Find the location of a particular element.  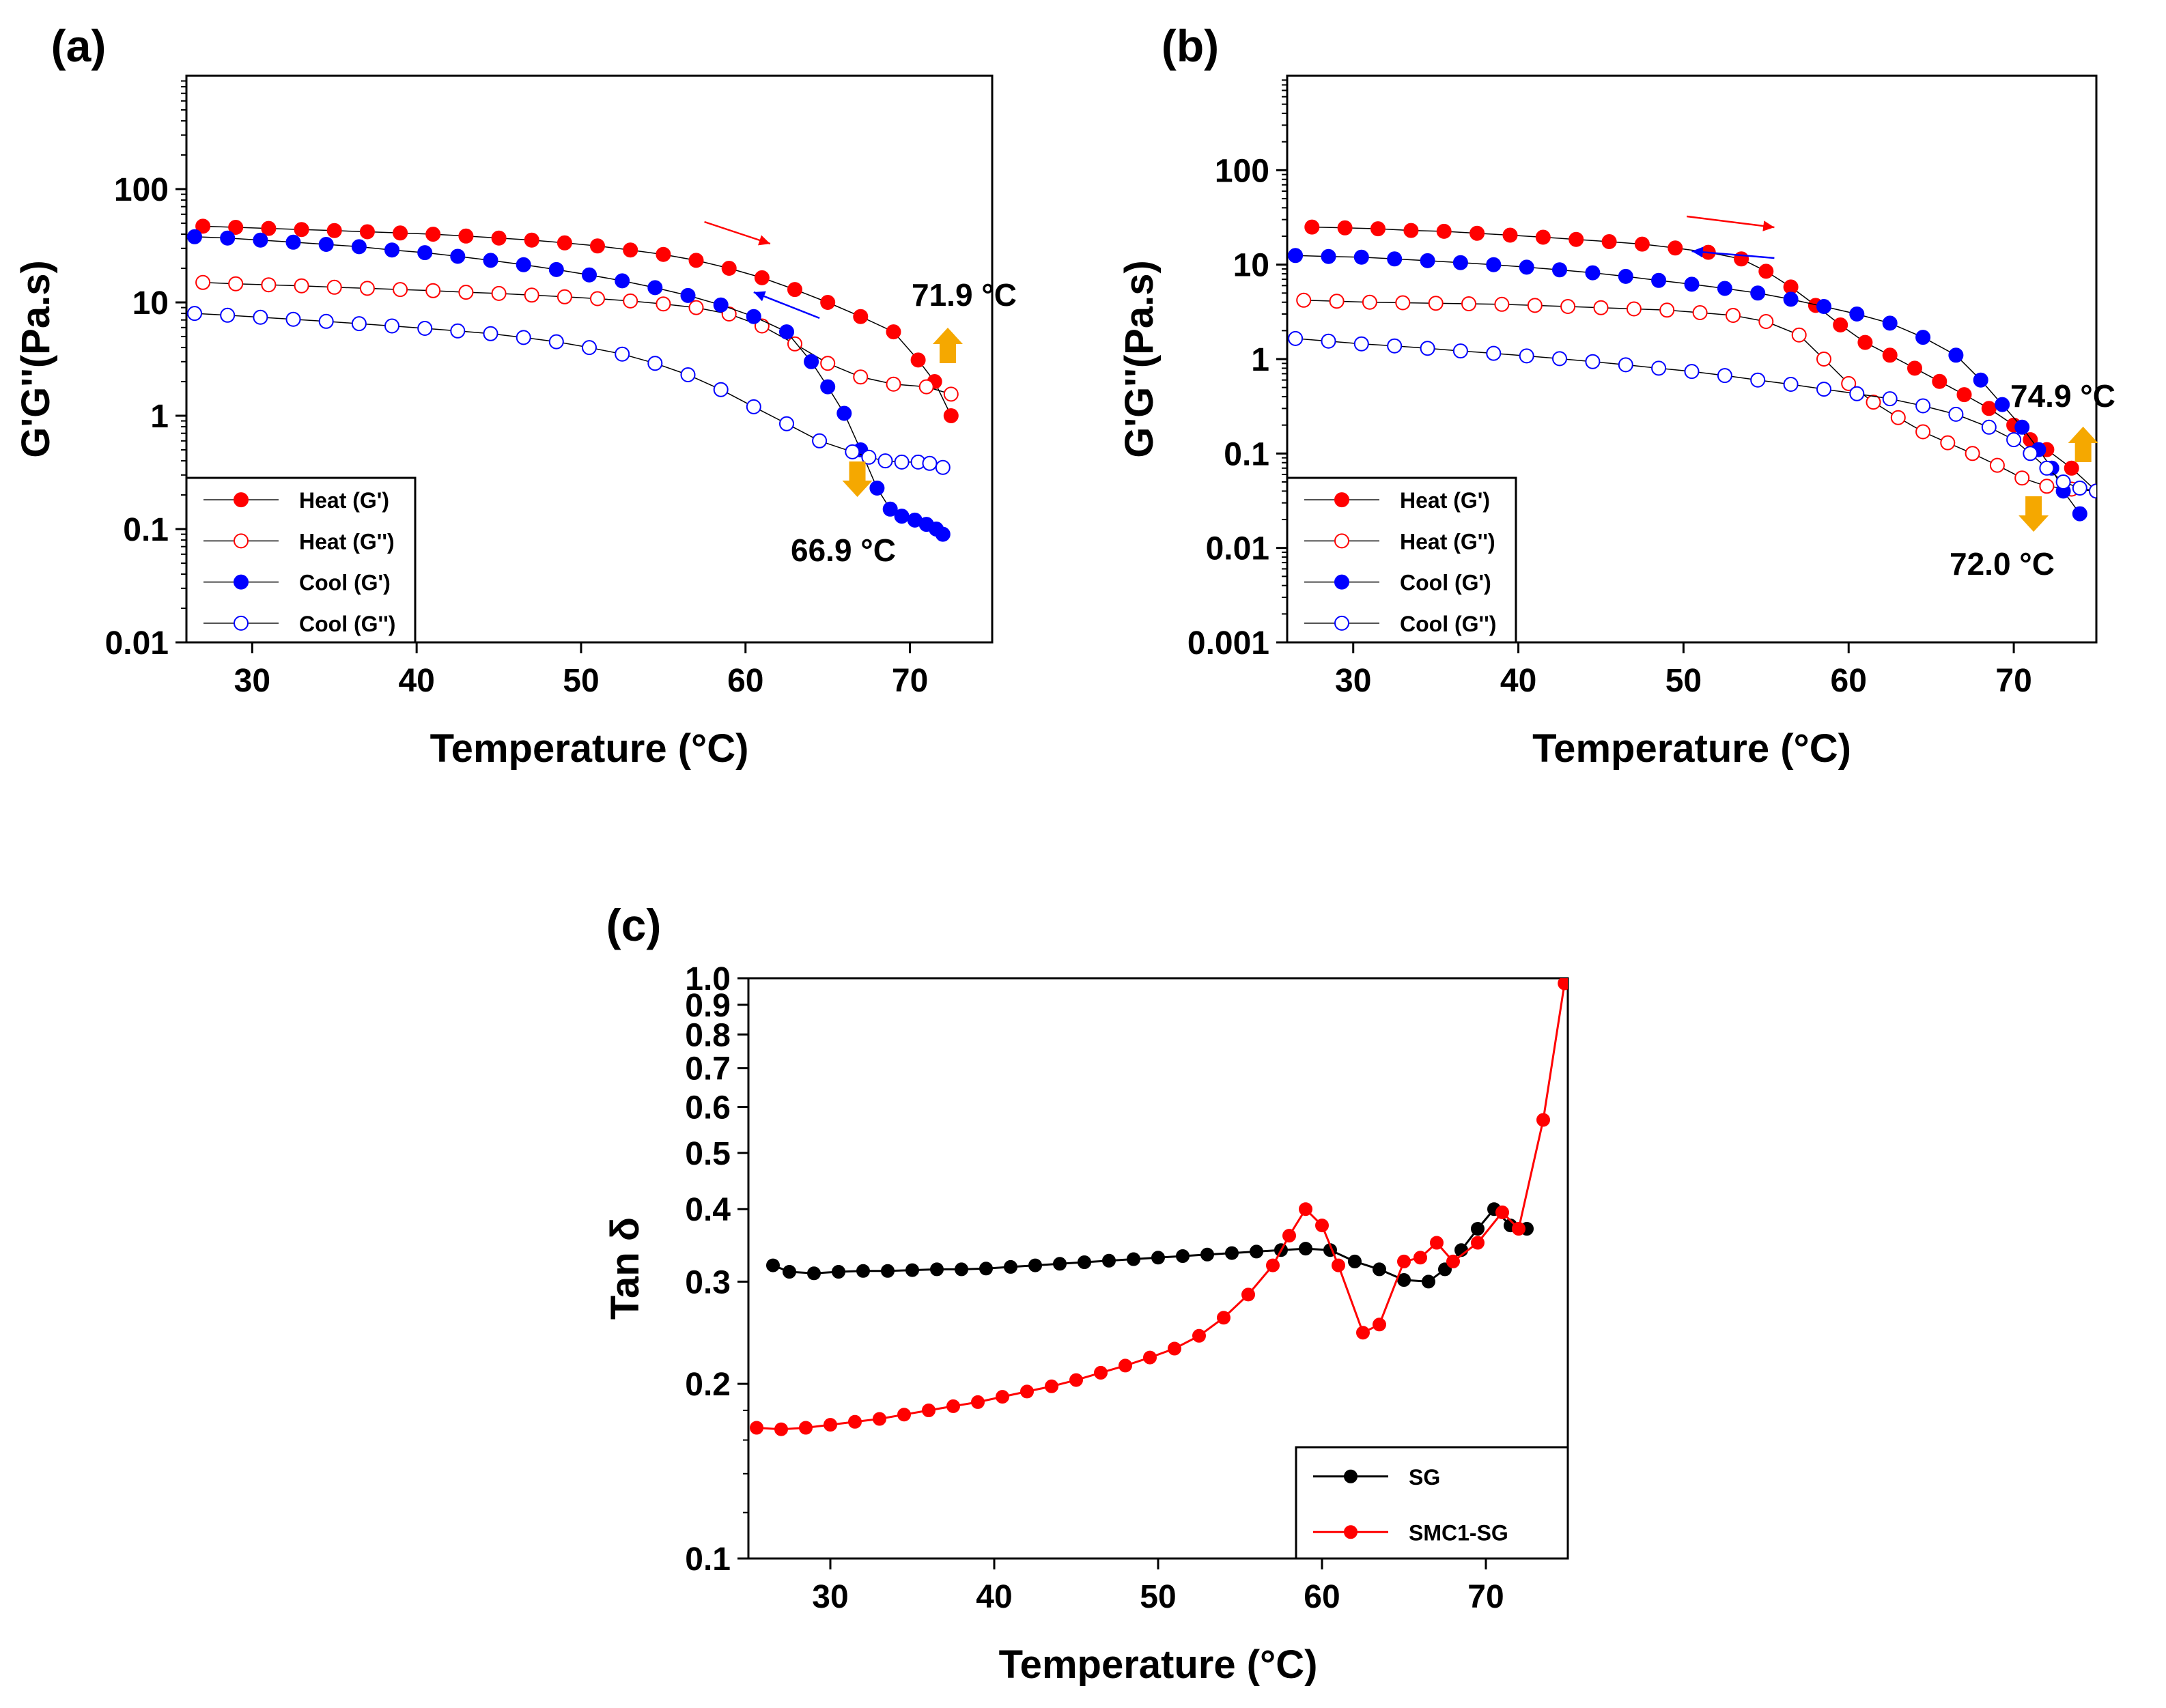

legend-marker is located at coordinates (241, 500).